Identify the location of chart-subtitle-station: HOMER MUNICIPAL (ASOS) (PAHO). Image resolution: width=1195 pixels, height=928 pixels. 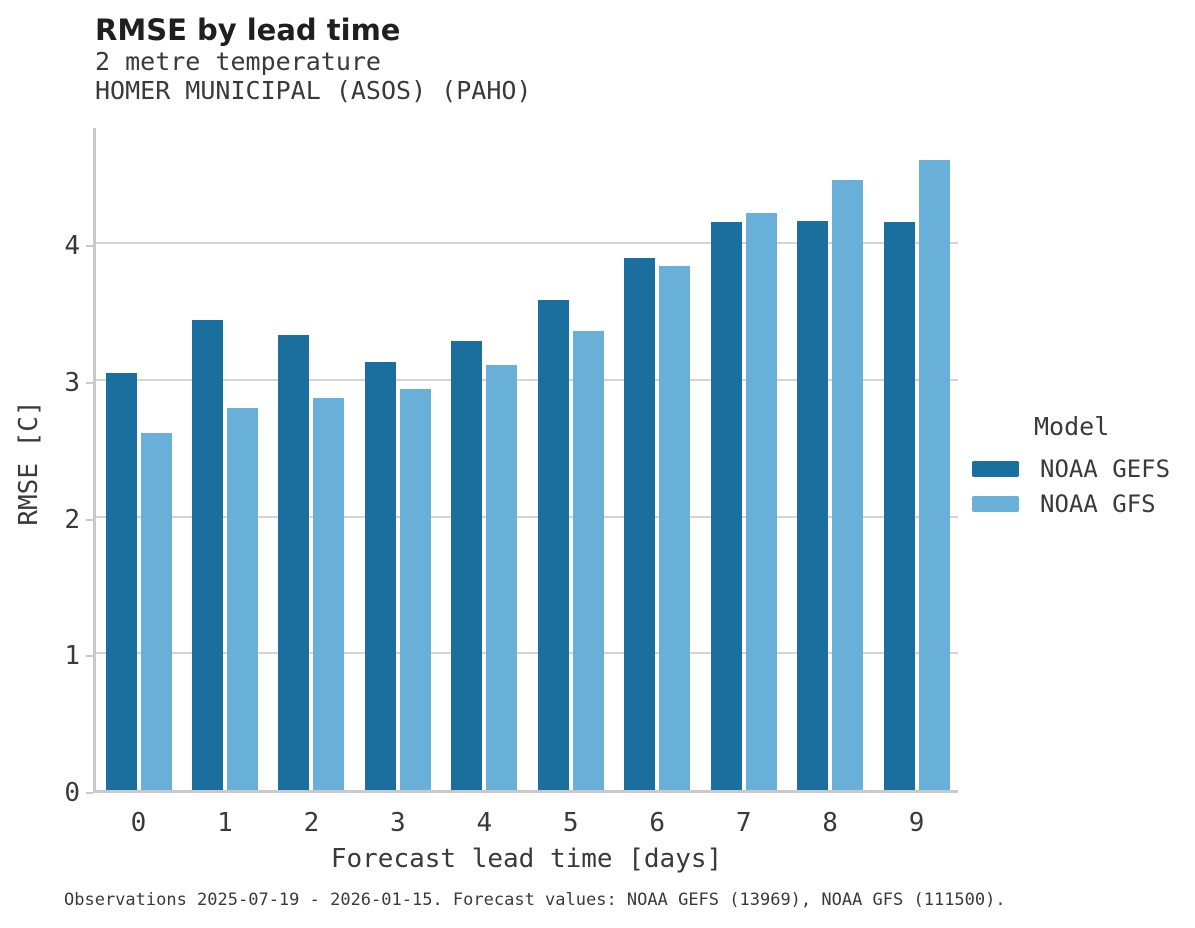
(313, 90).